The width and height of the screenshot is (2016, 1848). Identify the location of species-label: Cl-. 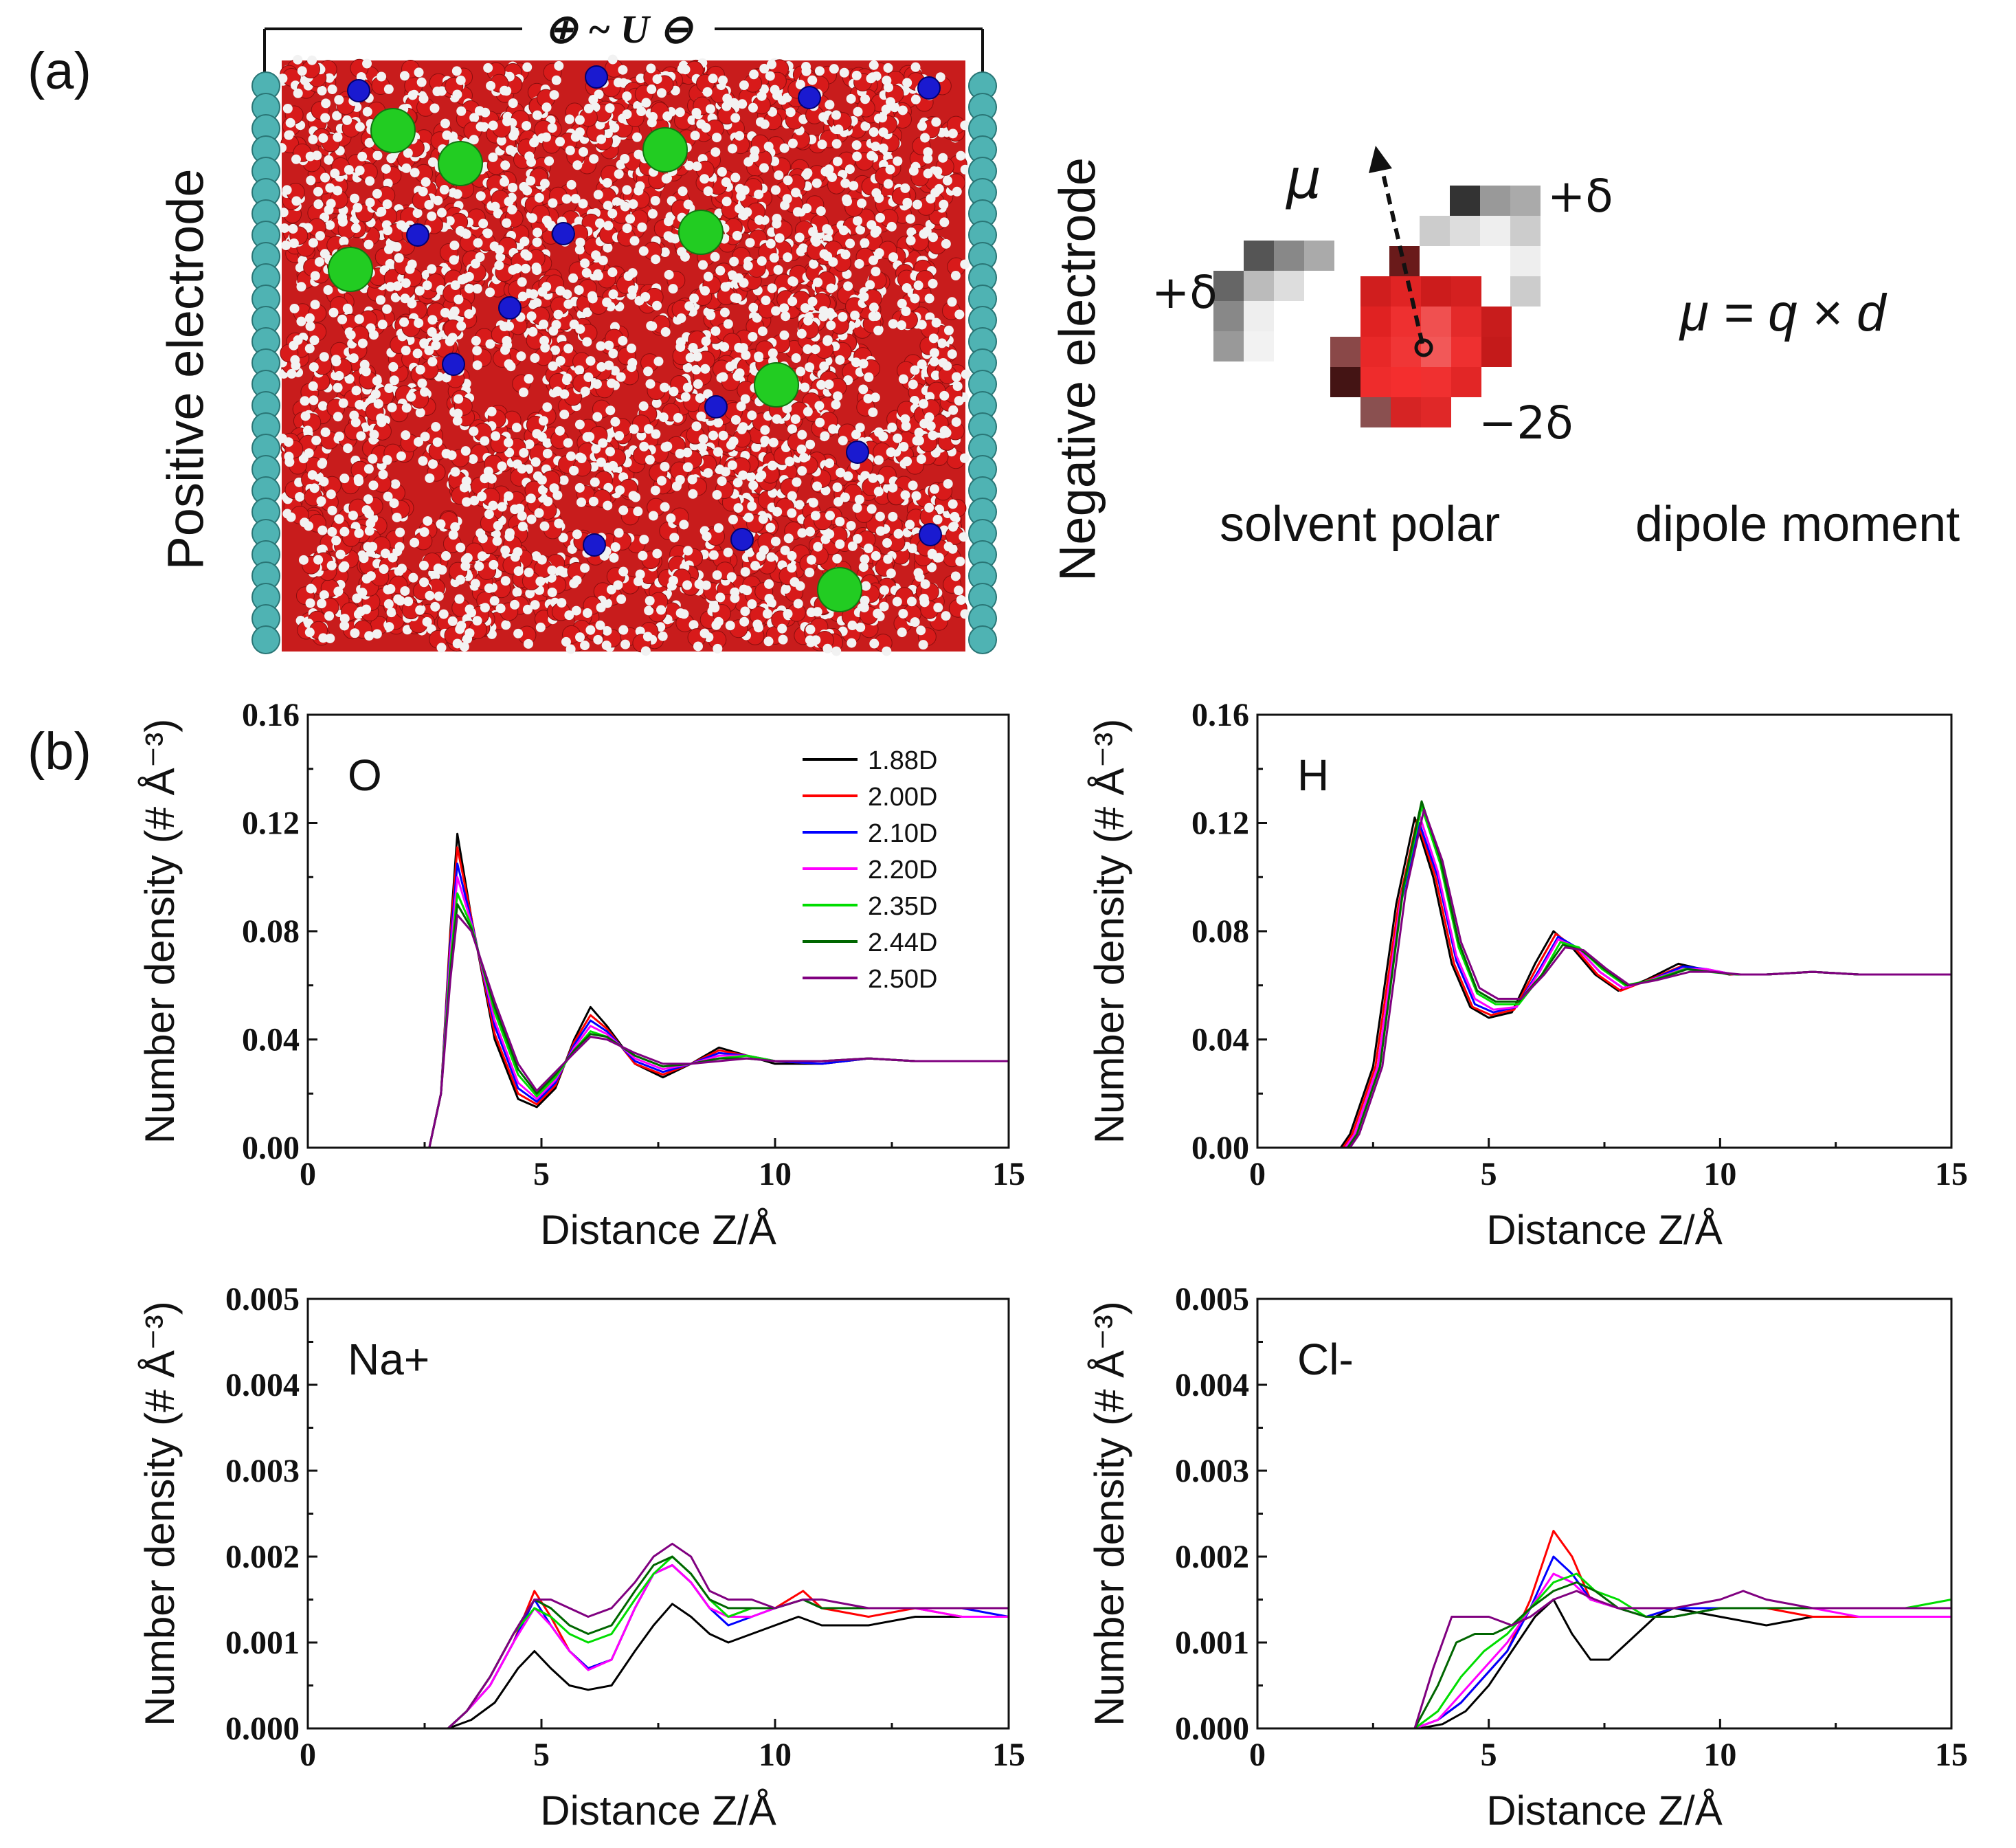
(1325, 1359).